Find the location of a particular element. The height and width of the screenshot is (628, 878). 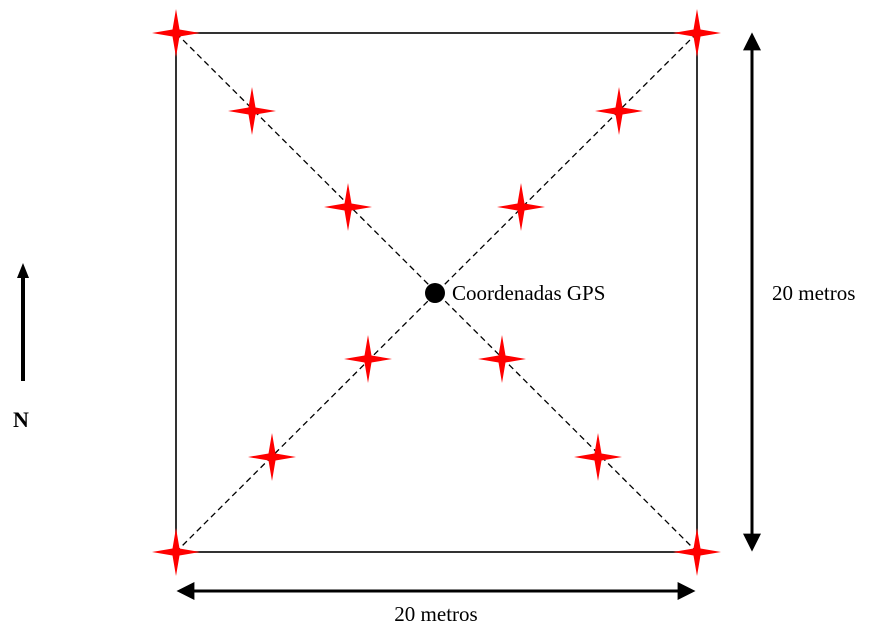

marker-diagonal-top-left-inner-icon is located at coordinates (348, 207).